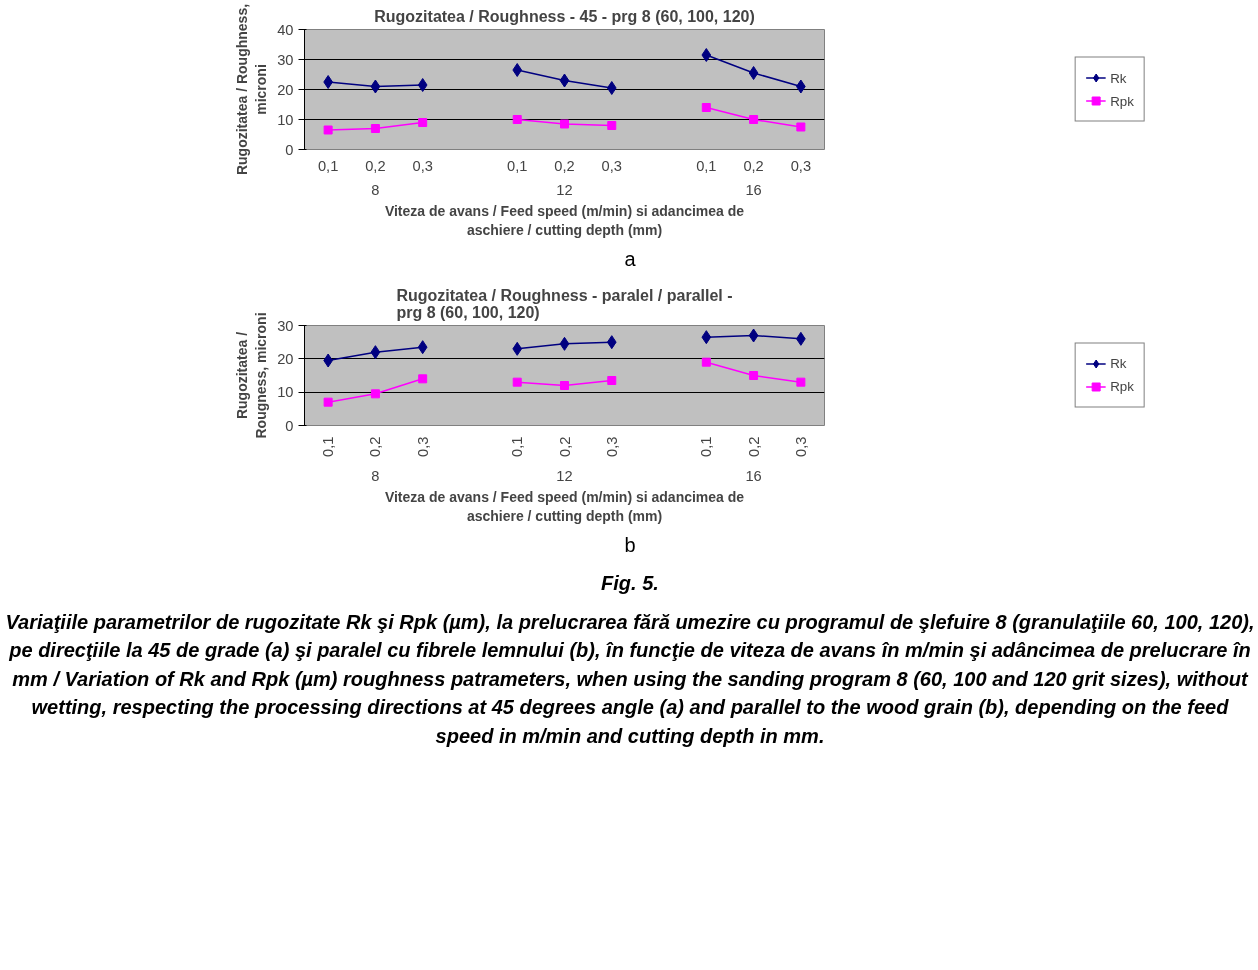  What do you see at coordinates (564, 16) in the screenshot?
I see `chart-title: Rugozitatea / Roughness - 45 - prg 8 (60, 100, 120)` at bounding box center [564, 16].